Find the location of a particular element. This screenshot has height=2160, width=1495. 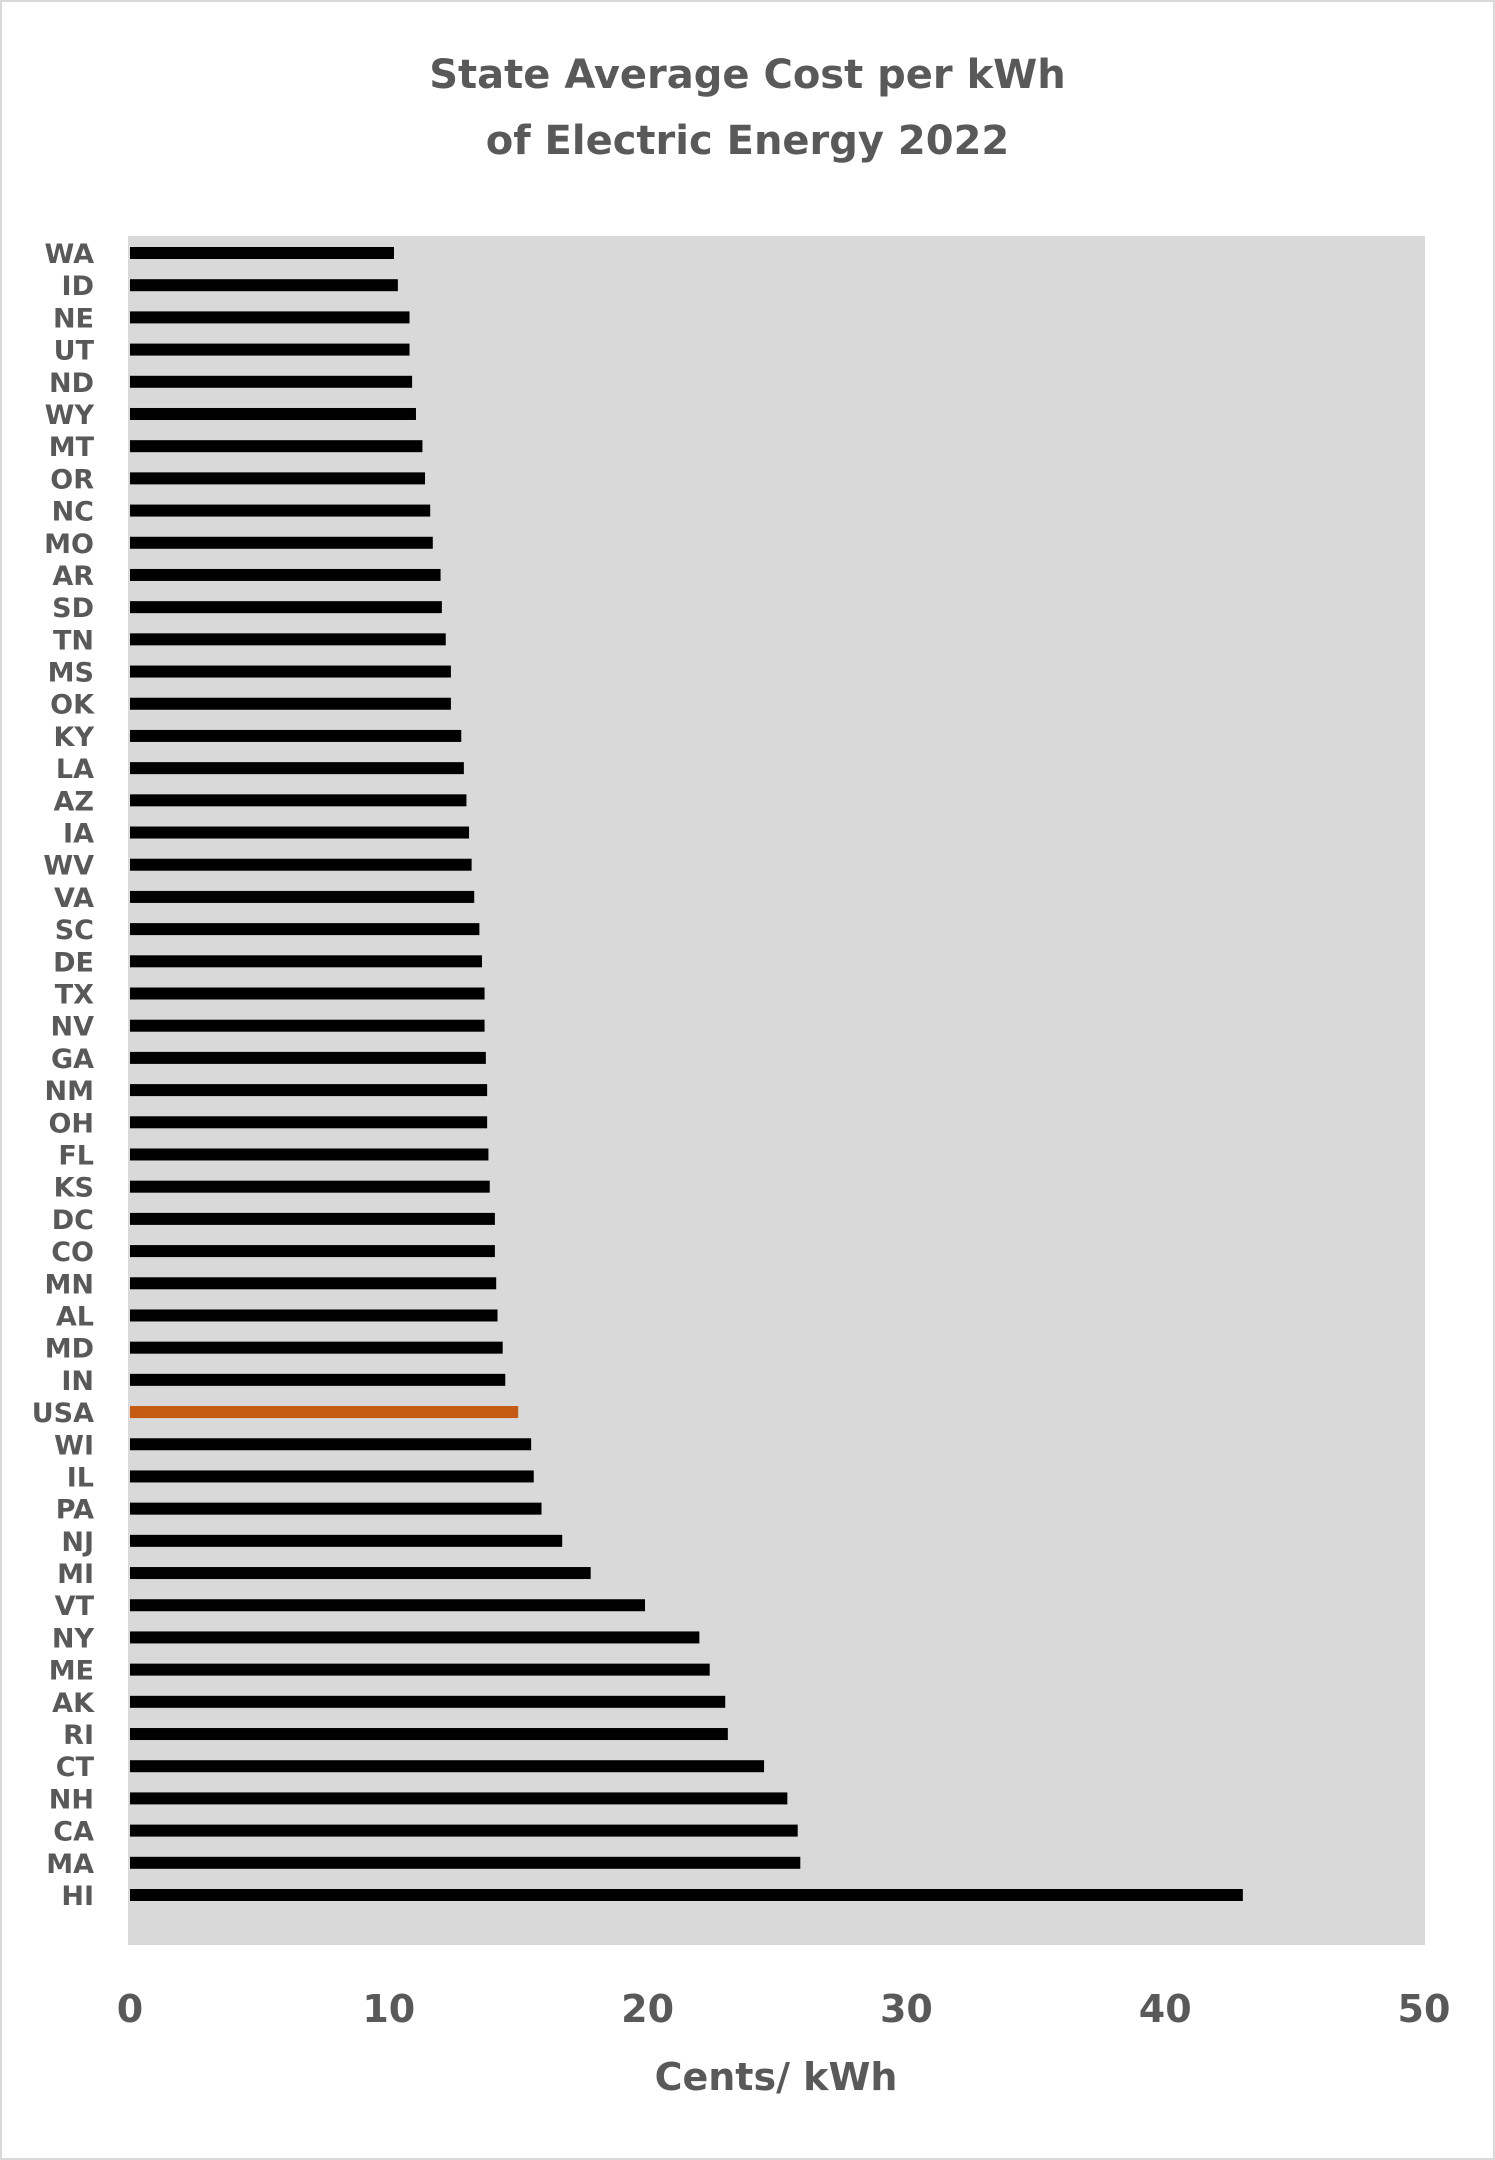

x-axis-label: Cents/ kWh is located at coordinates (776, 2077).